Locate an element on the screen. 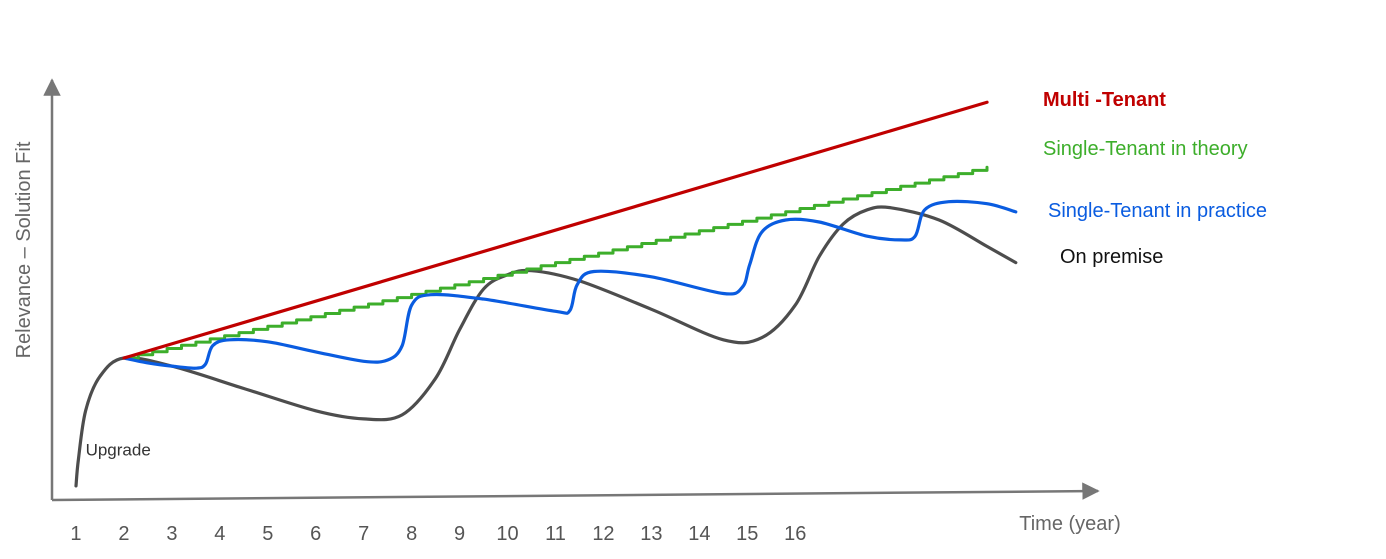 The width and height of the screenshot is (1386, 559). x-tick-label: 10 is located at coordinates (507, 534).